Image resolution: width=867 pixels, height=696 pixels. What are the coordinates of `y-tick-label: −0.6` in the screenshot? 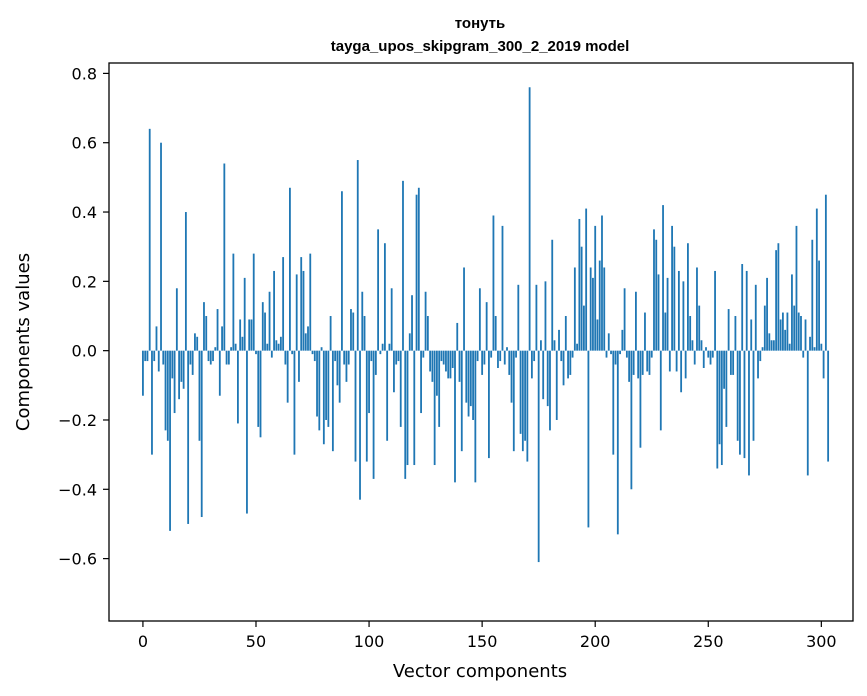 It's located at (77, 559).